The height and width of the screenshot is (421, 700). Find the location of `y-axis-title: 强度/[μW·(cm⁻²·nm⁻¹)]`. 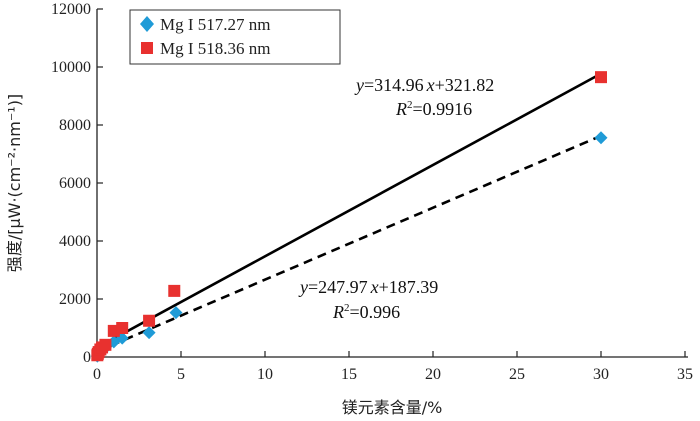

y-axis-title: 强度/[μW·(cm⁻²·nm⁻¹)] is located at coordinates (14, 183).